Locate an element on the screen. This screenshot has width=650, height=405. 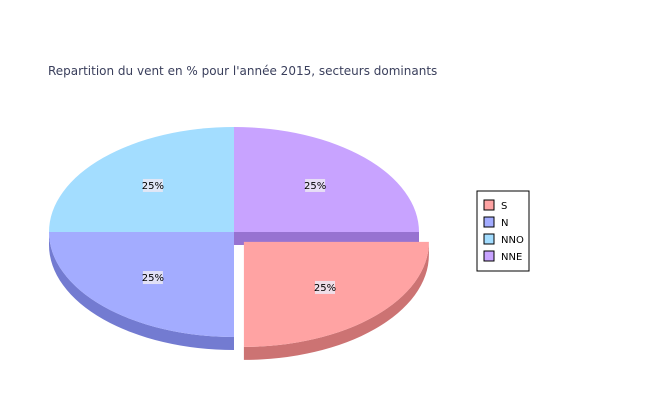
legend-label: N is located at coordinates (504, 223).